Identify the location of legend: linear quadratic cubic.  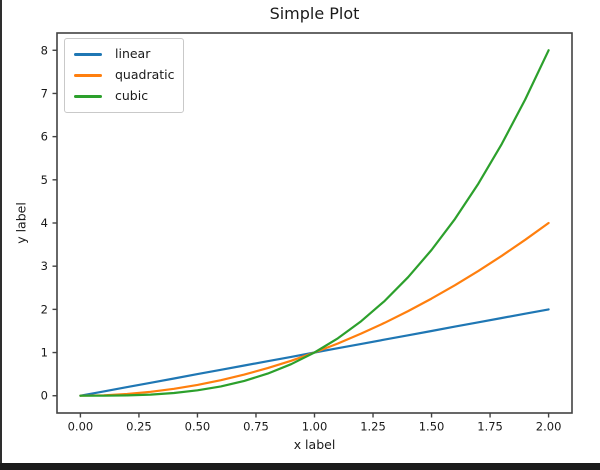
(124, 75).